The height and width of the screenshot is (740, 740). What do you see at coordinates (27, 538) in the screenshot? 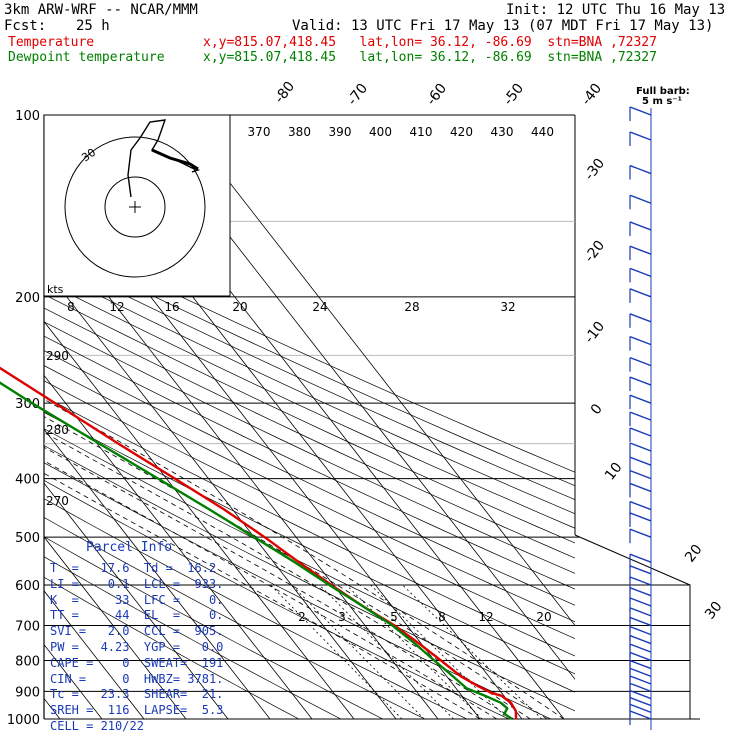
I see `pressure-tick-label: 500` at bounding box center [27, 538].